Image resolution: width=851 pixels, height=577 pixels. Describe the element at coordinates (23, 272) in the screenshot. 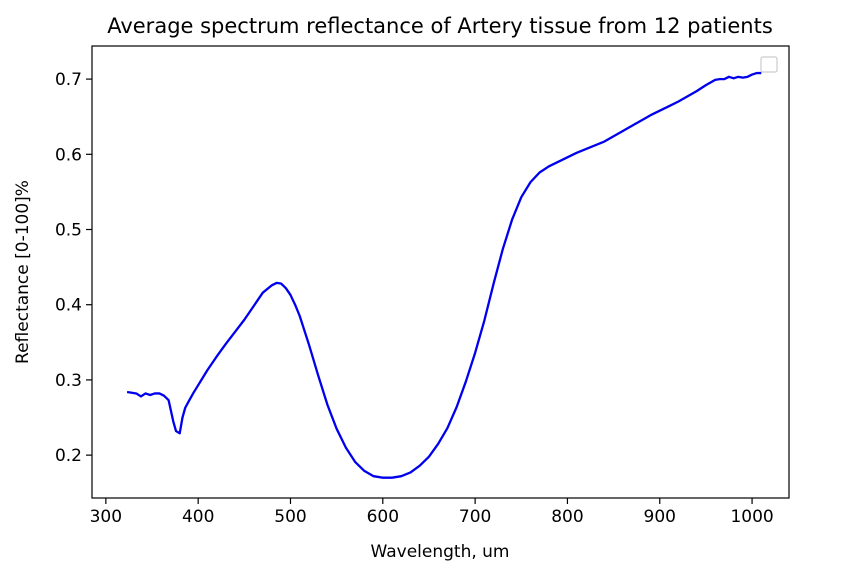

I see `y-axis-label: Reflectance [0-100]%` at that location.